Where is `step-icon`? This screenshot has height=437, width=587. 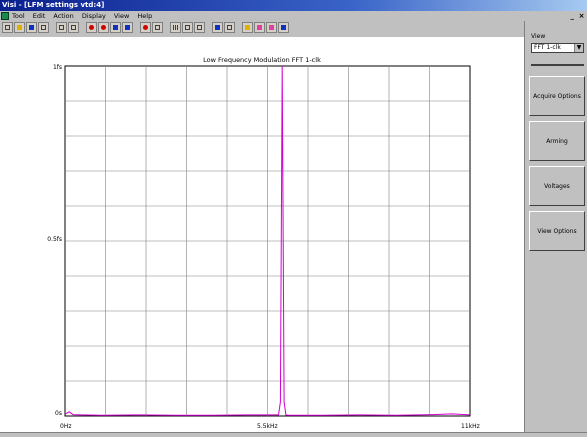 step-icon is located at coordinates (115, 27).